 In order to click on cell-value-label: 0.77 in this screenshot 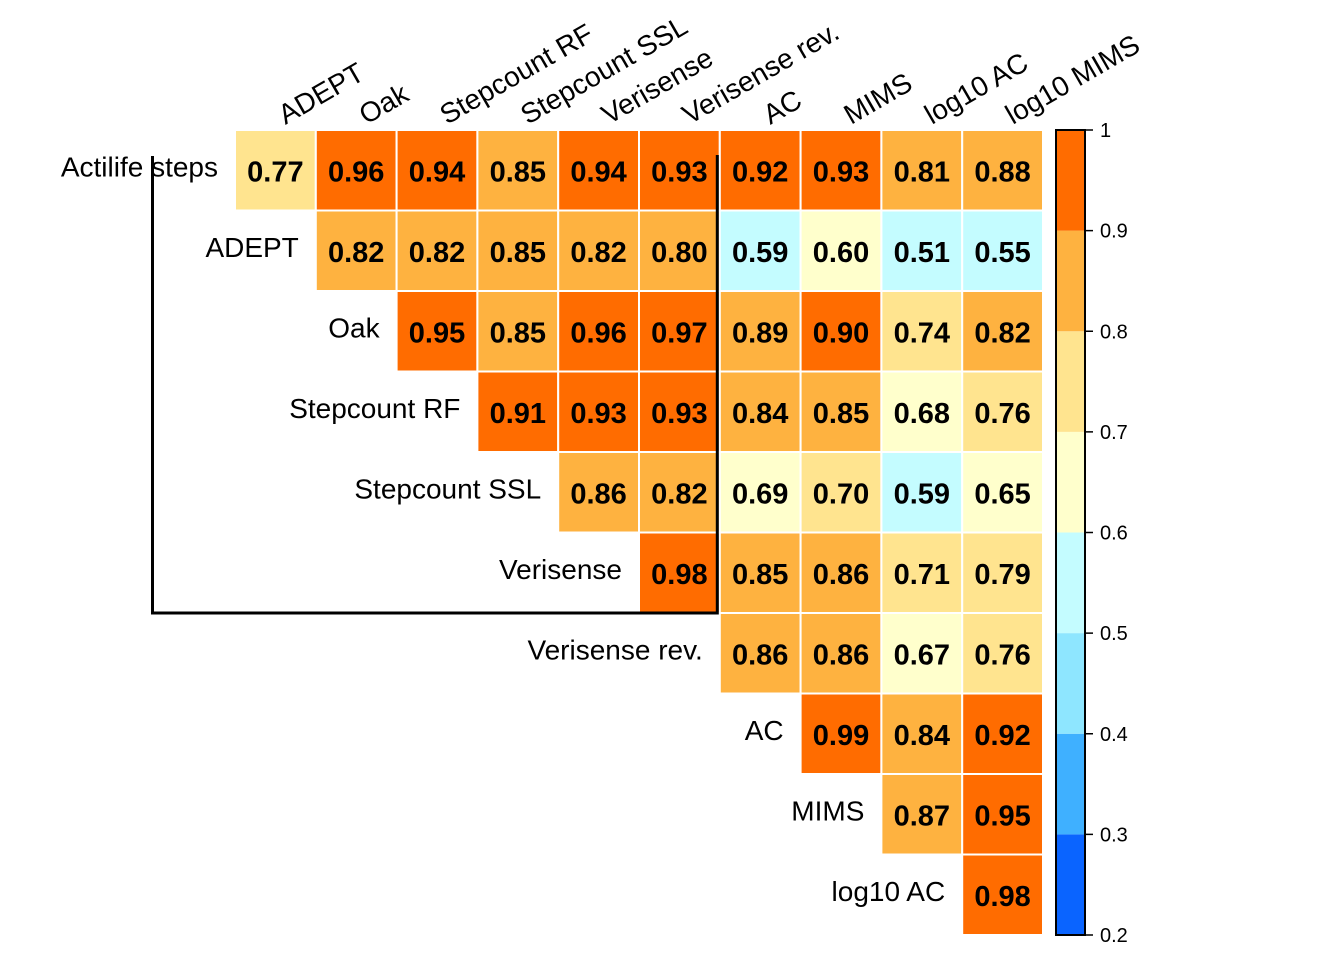, I will do `click(275, 172)`.